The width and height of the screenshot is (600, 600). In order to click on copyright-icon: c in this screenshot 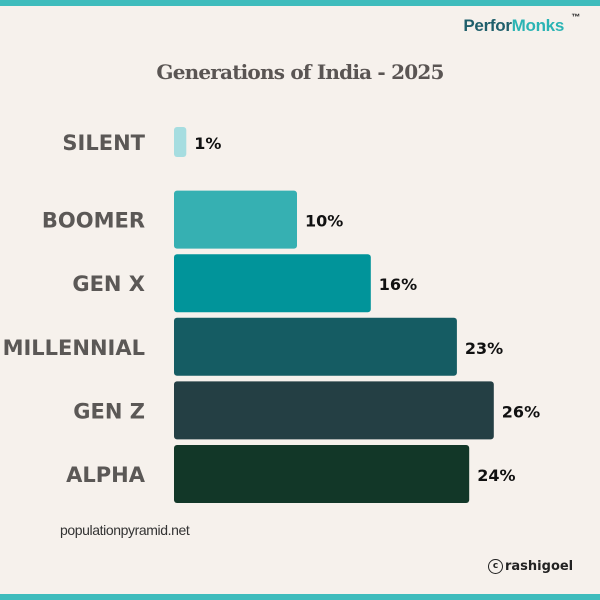, I will do `click(495, 566)`.